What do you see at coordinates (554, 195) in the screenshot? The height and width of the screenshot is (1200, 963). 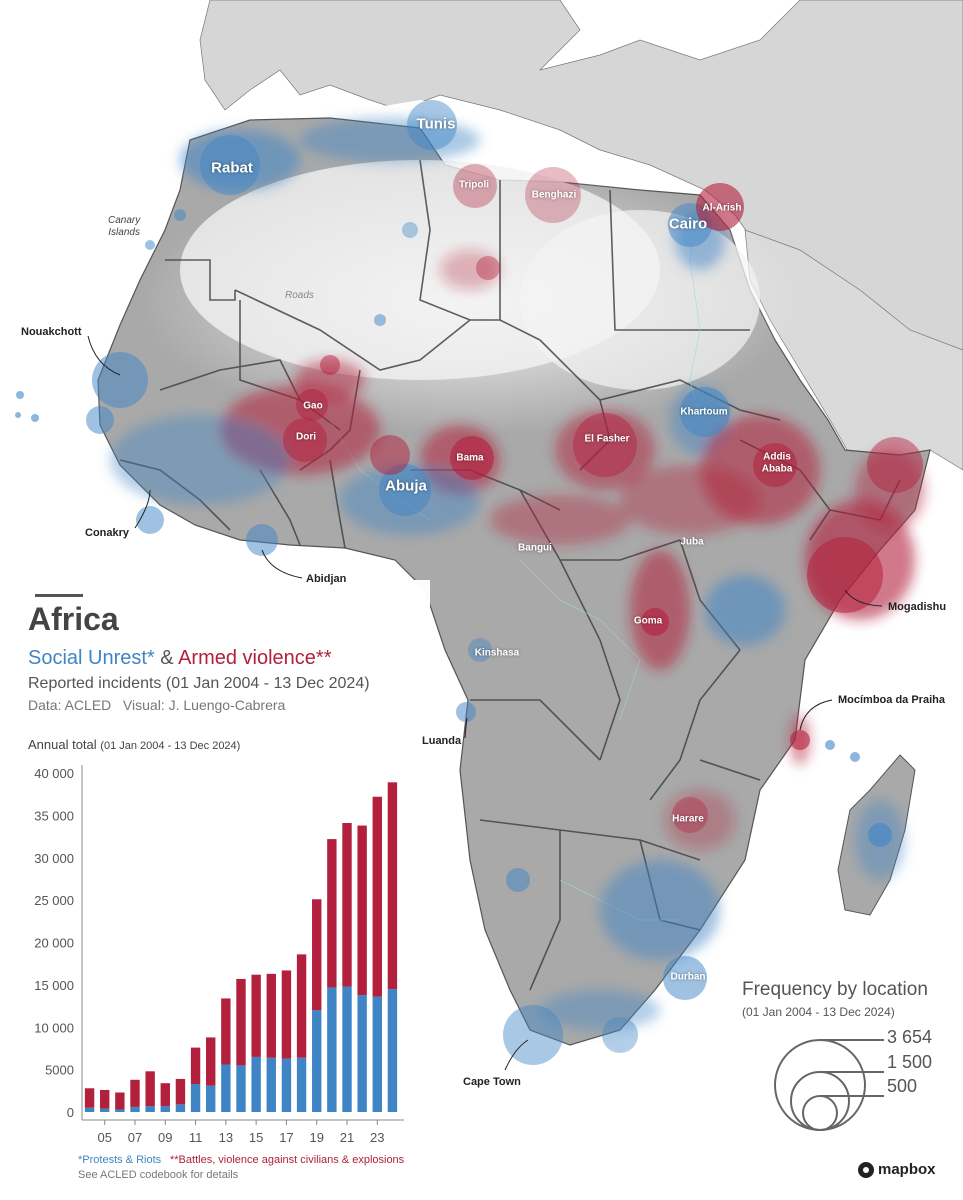 I see `city-label-benghazi: Benghazi` at bounding box center [554, 195].